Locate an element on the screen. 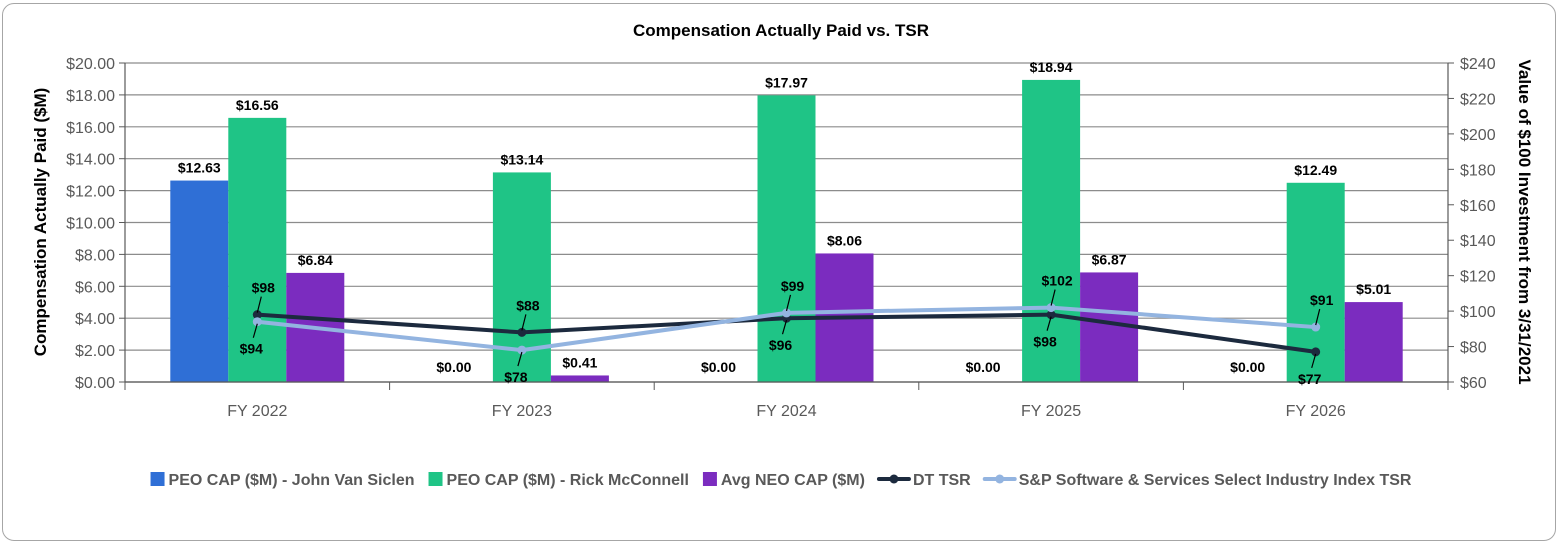  tsr-data-label: $99 is located at coordinates (793, 286).